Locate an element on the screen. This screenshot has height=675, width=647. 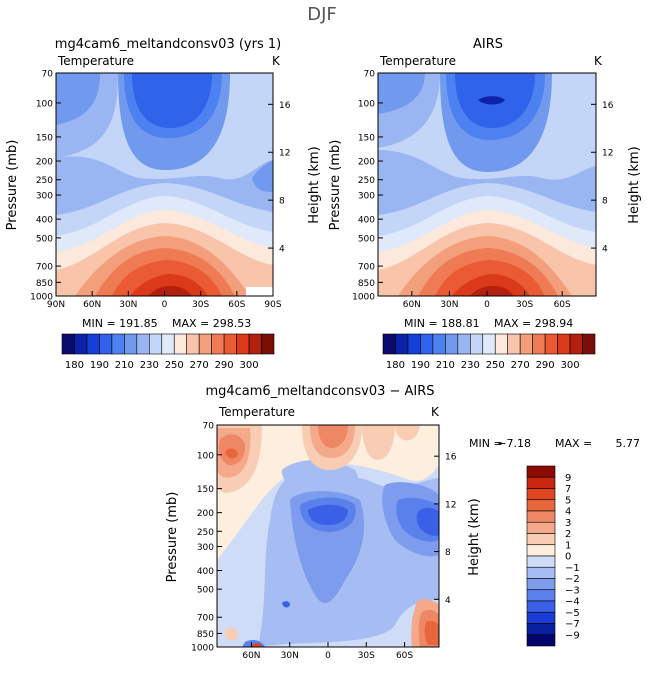
panel-1-ytick-label: 250 is located at coordinates (366, 181).